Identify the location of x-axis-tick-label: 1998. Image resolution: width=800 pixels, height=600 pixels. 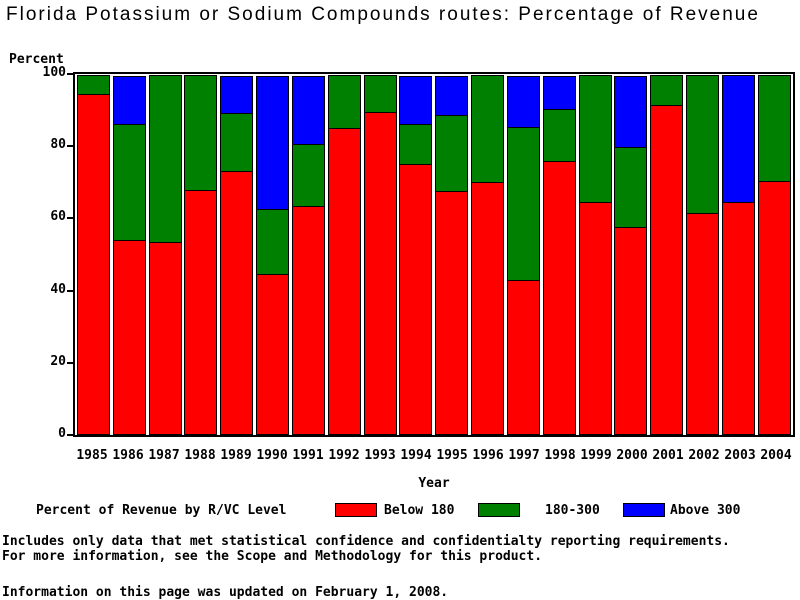
(560, 455).